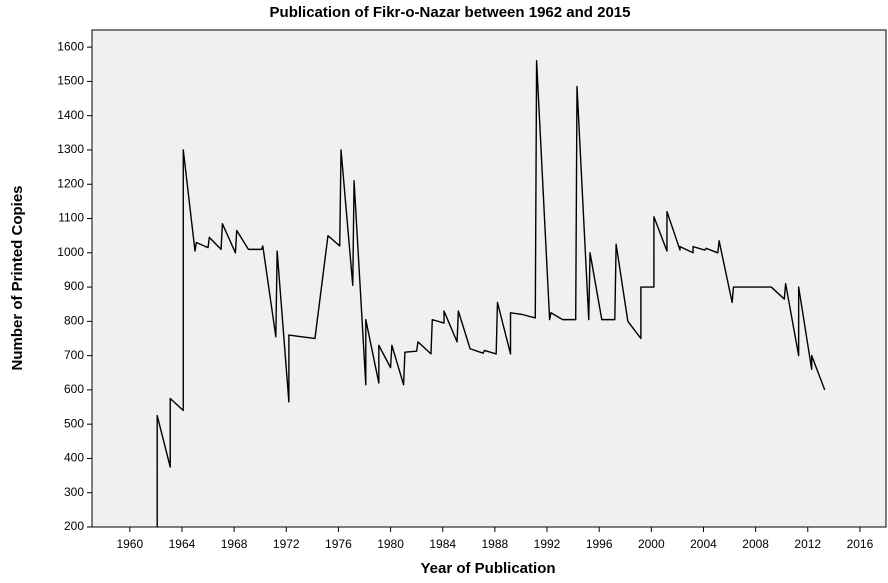 The height and width of the screenshot is (583, 888). What do you see at coordinates (495, 544) in the screenshot?
I see `x-tick-label: 1988` at bounding box center [495, 544].